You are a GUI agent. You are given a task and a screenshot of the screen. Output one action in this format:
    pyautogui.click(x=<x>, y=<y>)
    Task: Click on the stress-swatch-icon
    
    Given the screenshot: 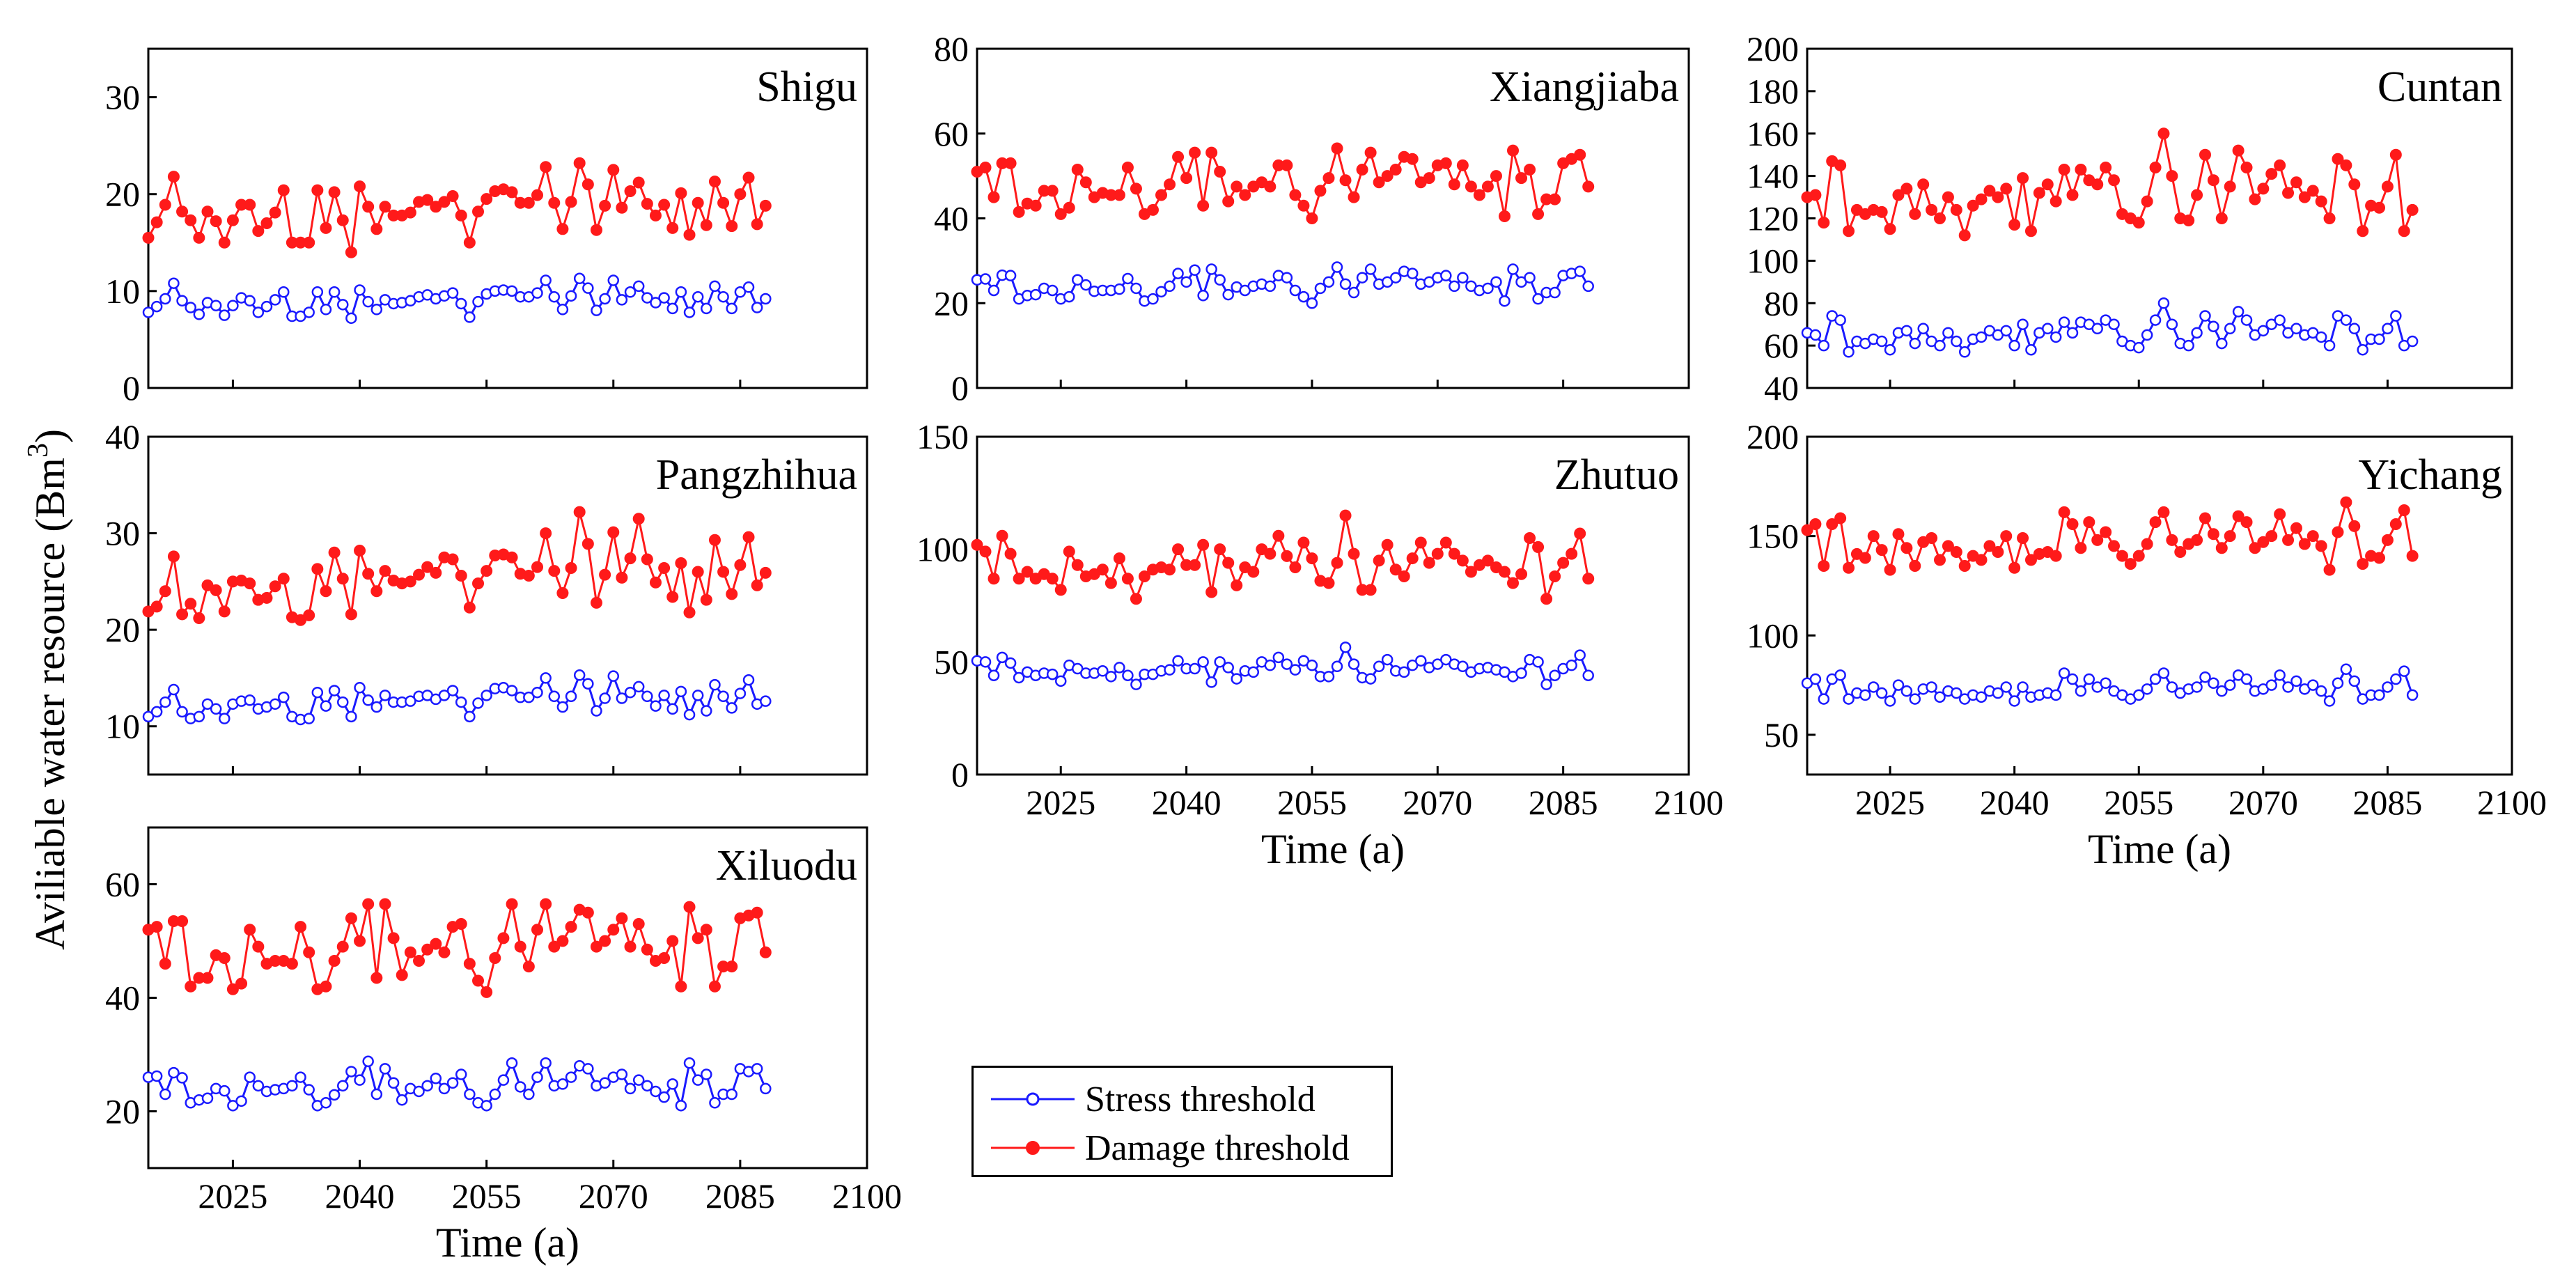 What is the action you would take?
    pyautogui.click(x=1033, y=1099)
    